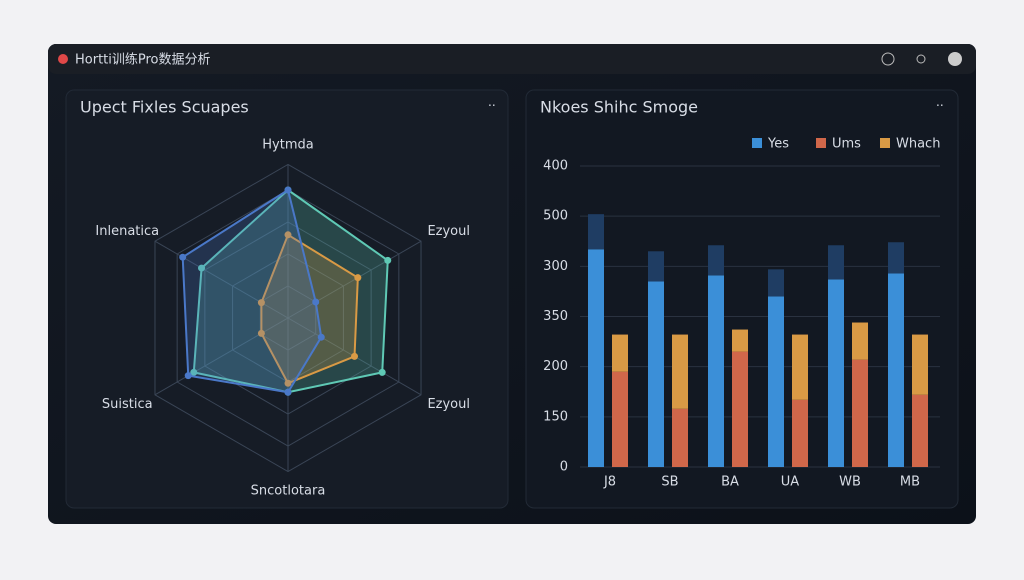  I want to click on y-tick-label: 300, so click(555, 266).